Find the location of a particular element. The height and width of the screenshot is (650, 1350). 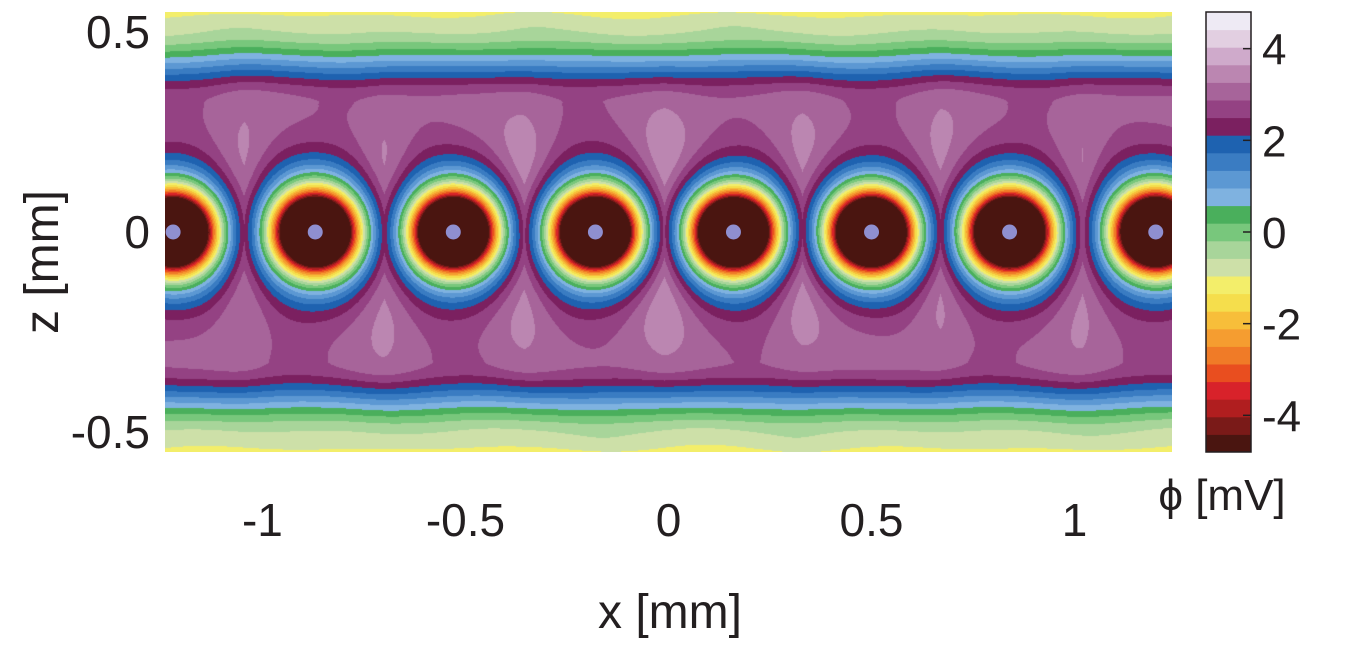

x-tick-label: -0.5 is located at coordinates (465, 520).